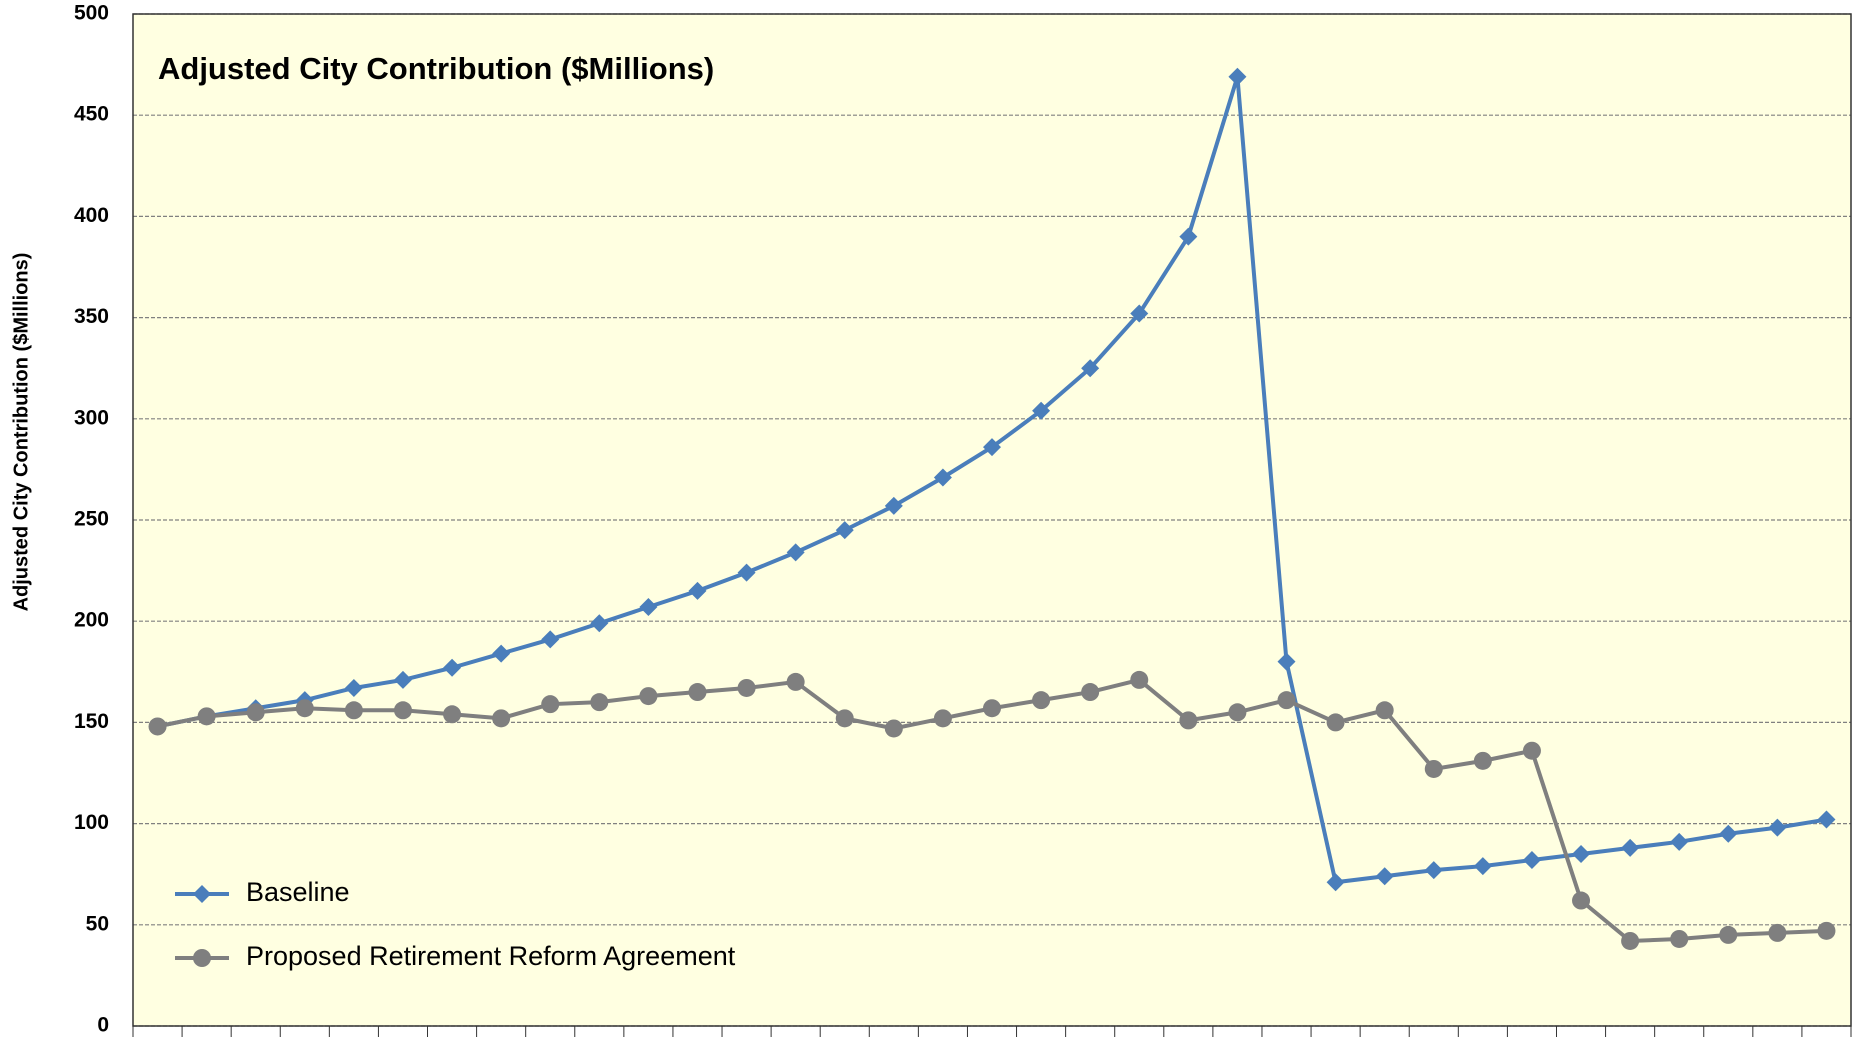 The height and width of the screenshot is (1037, 1856). Describe the element at coordinates (436, 68) in the screenshot. I see `chart-title: Adjusted City Contribution ($Millions)` at that location.